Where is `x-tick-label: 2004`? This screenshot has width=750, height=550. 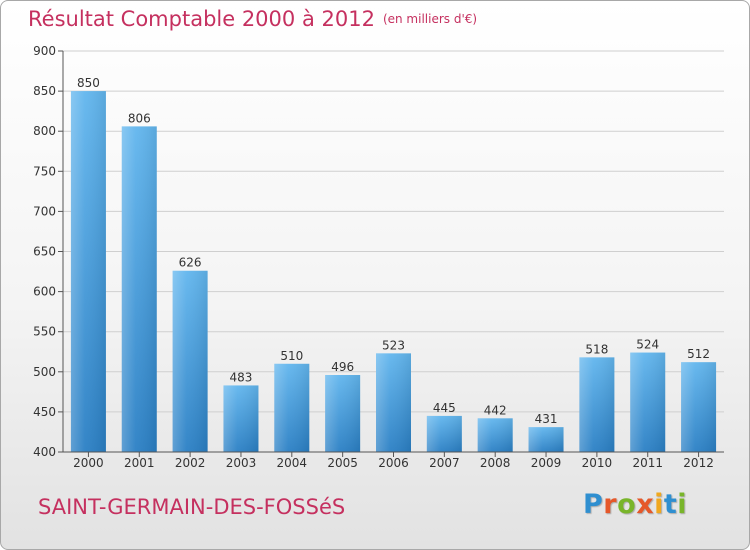 x-tick-label: 2004 is located at coordinates (292, 463).